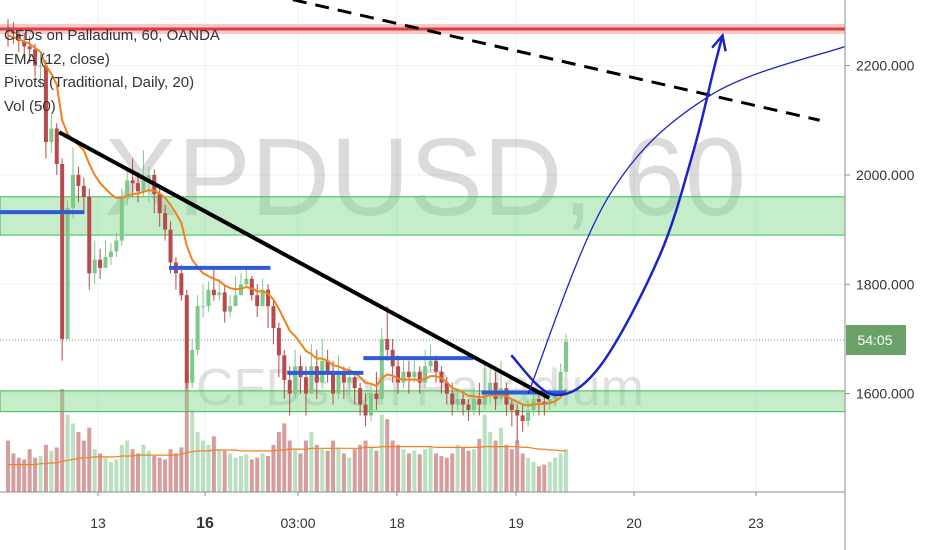 Image resolution: width=932 pixels, height=550 pixels. What do you see at coordinates (756, 523) in the screenshot?
I see `x-tick-label: 23` at bounding box center [756, 523].